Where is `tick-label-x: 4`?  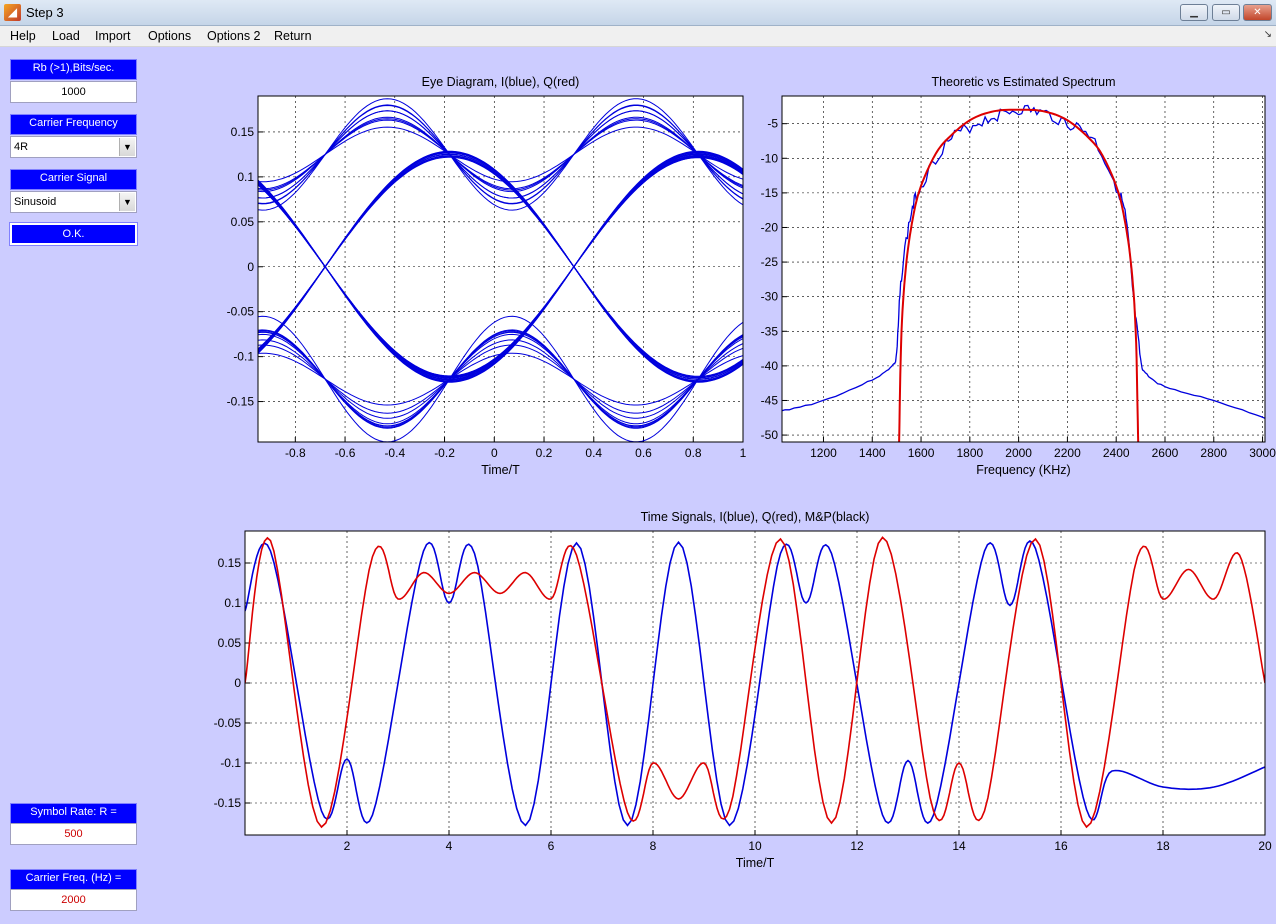
tick-label-x: 4 is located at coordinates (449, 846).